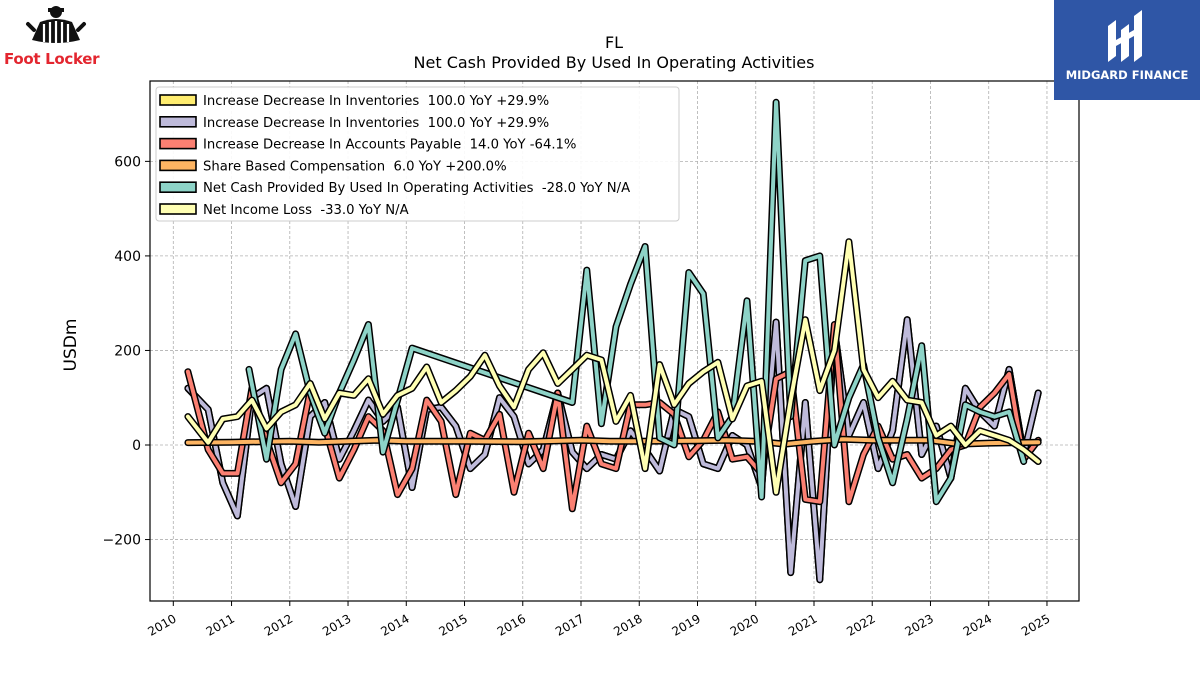 This screenshot has width=1200, height=675. What do you see at coordinates (614, 42) in the screenshot?
I see `chart-title: FL` at bounding box center [614, 42].